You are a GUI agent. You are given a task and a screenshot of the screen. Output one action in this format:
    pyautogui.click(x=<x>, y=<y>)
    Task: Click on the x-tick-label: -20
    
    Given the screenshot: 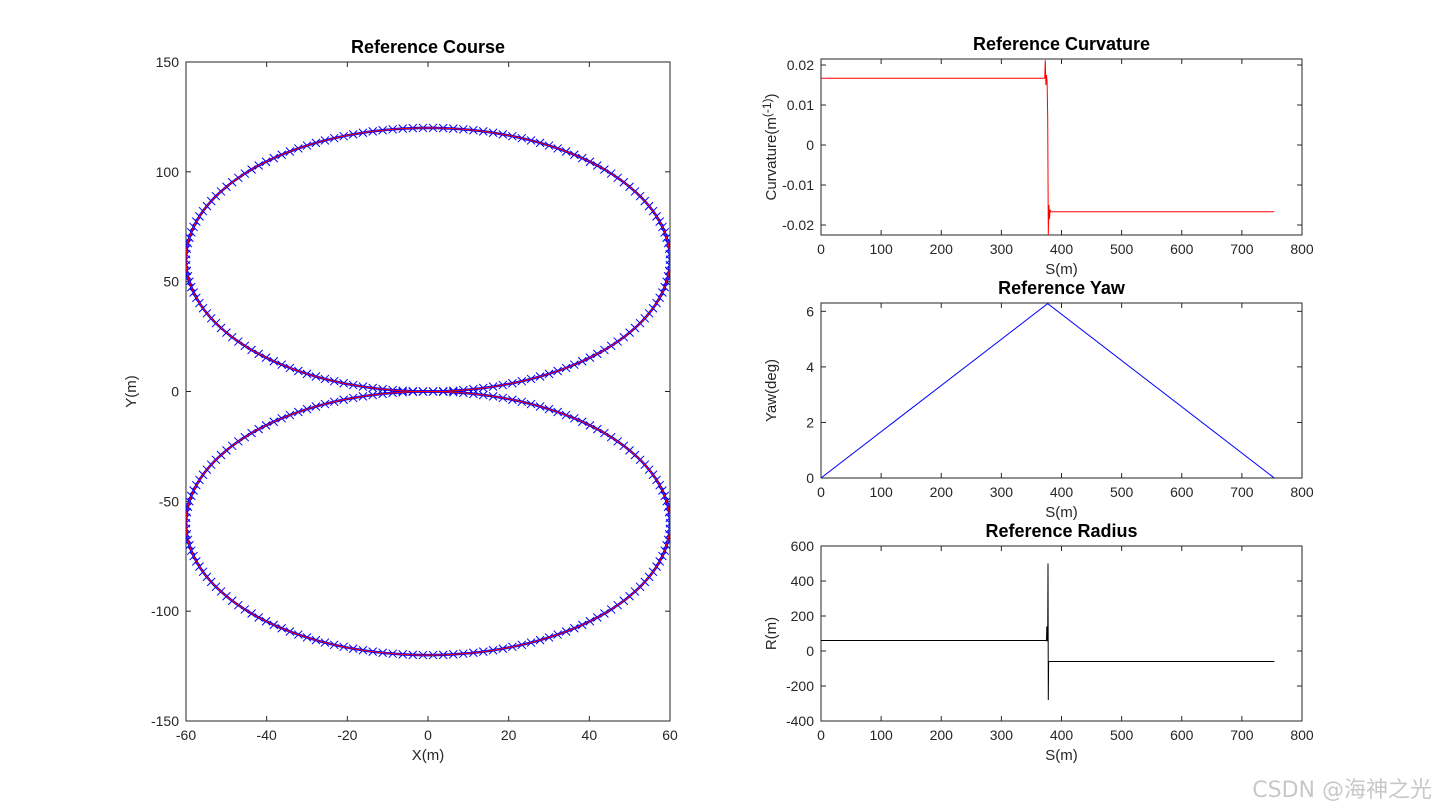 What is the action you would take?
    pyautogui.click(x=347, y=735)
    